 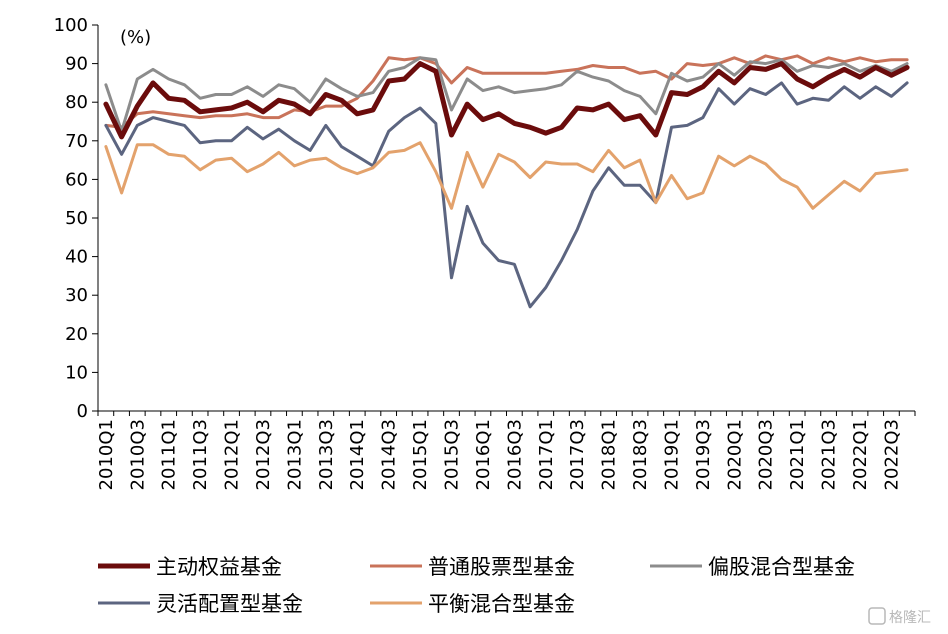 I want to click on x-tick-label: 2020Q1, so click(x=734, y=454).